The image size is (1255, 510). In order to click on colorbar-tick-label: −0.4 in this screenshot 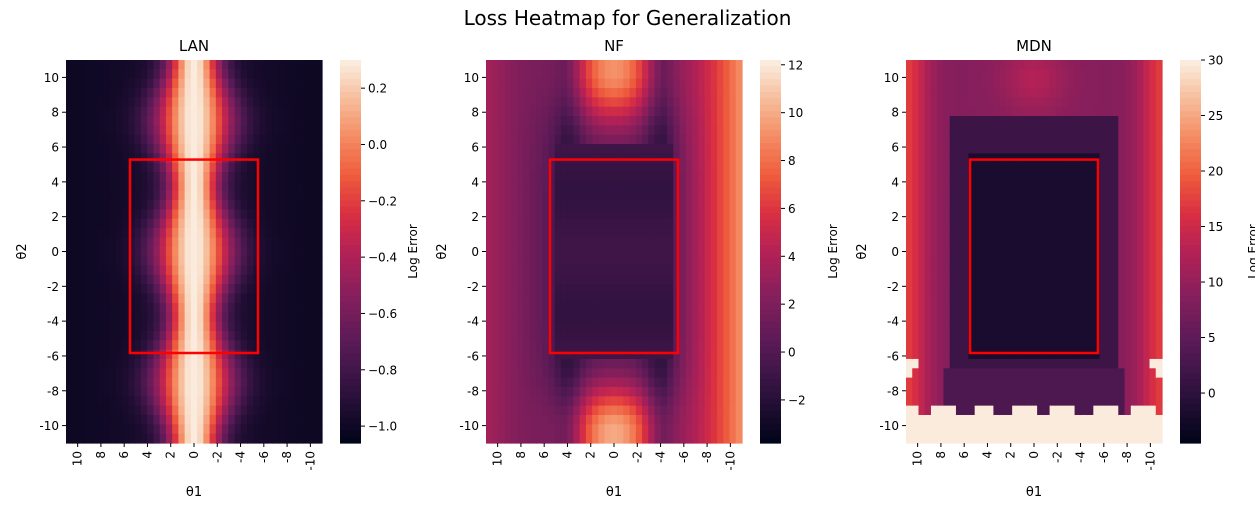, I will do `click(382, 258)`.